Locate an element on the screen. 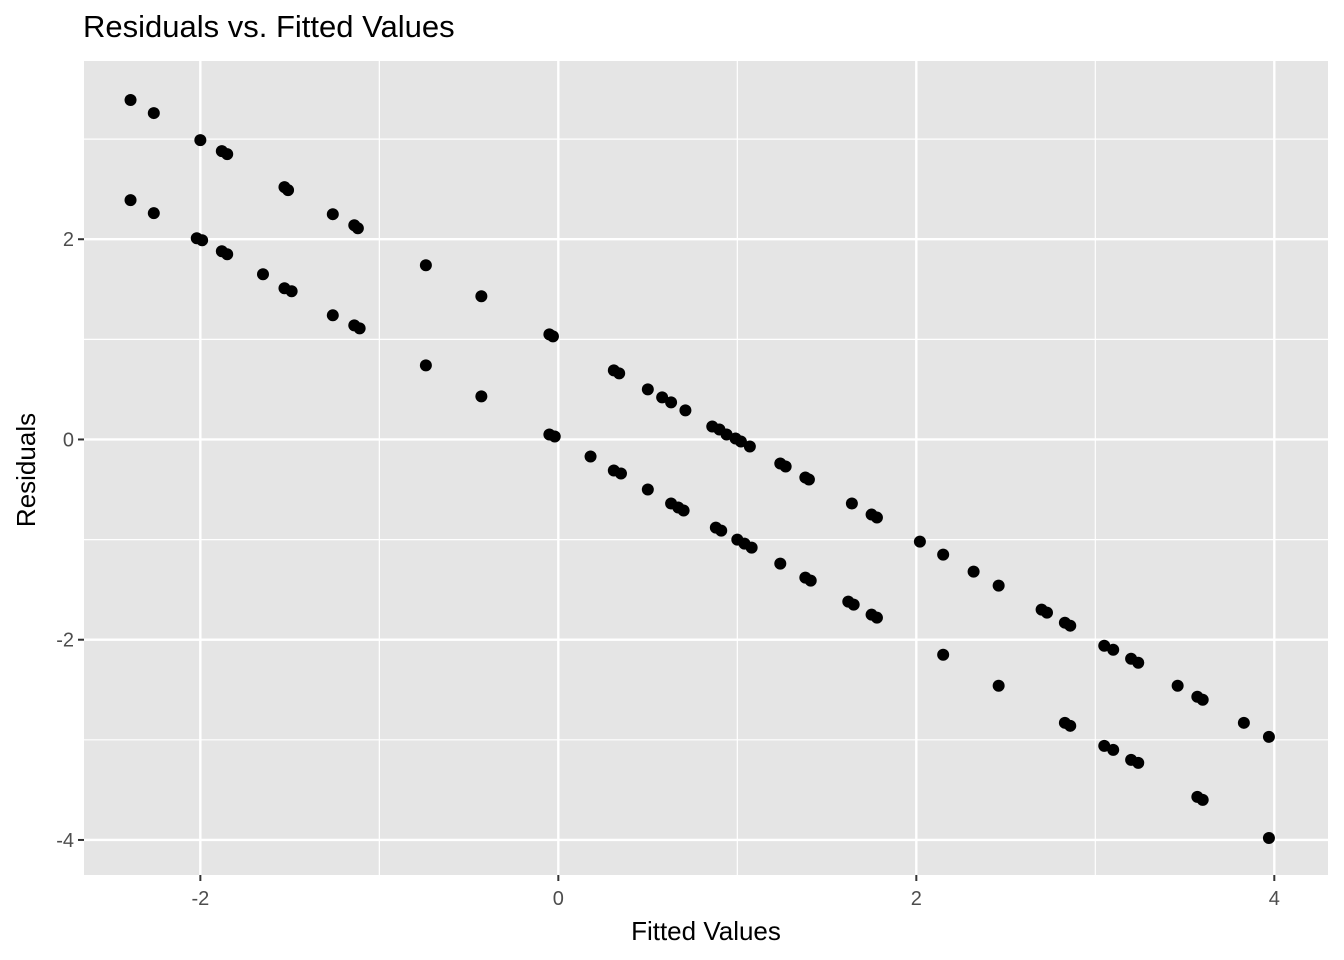  x-tick-label: 4 is located at coordinates (1274, 899).